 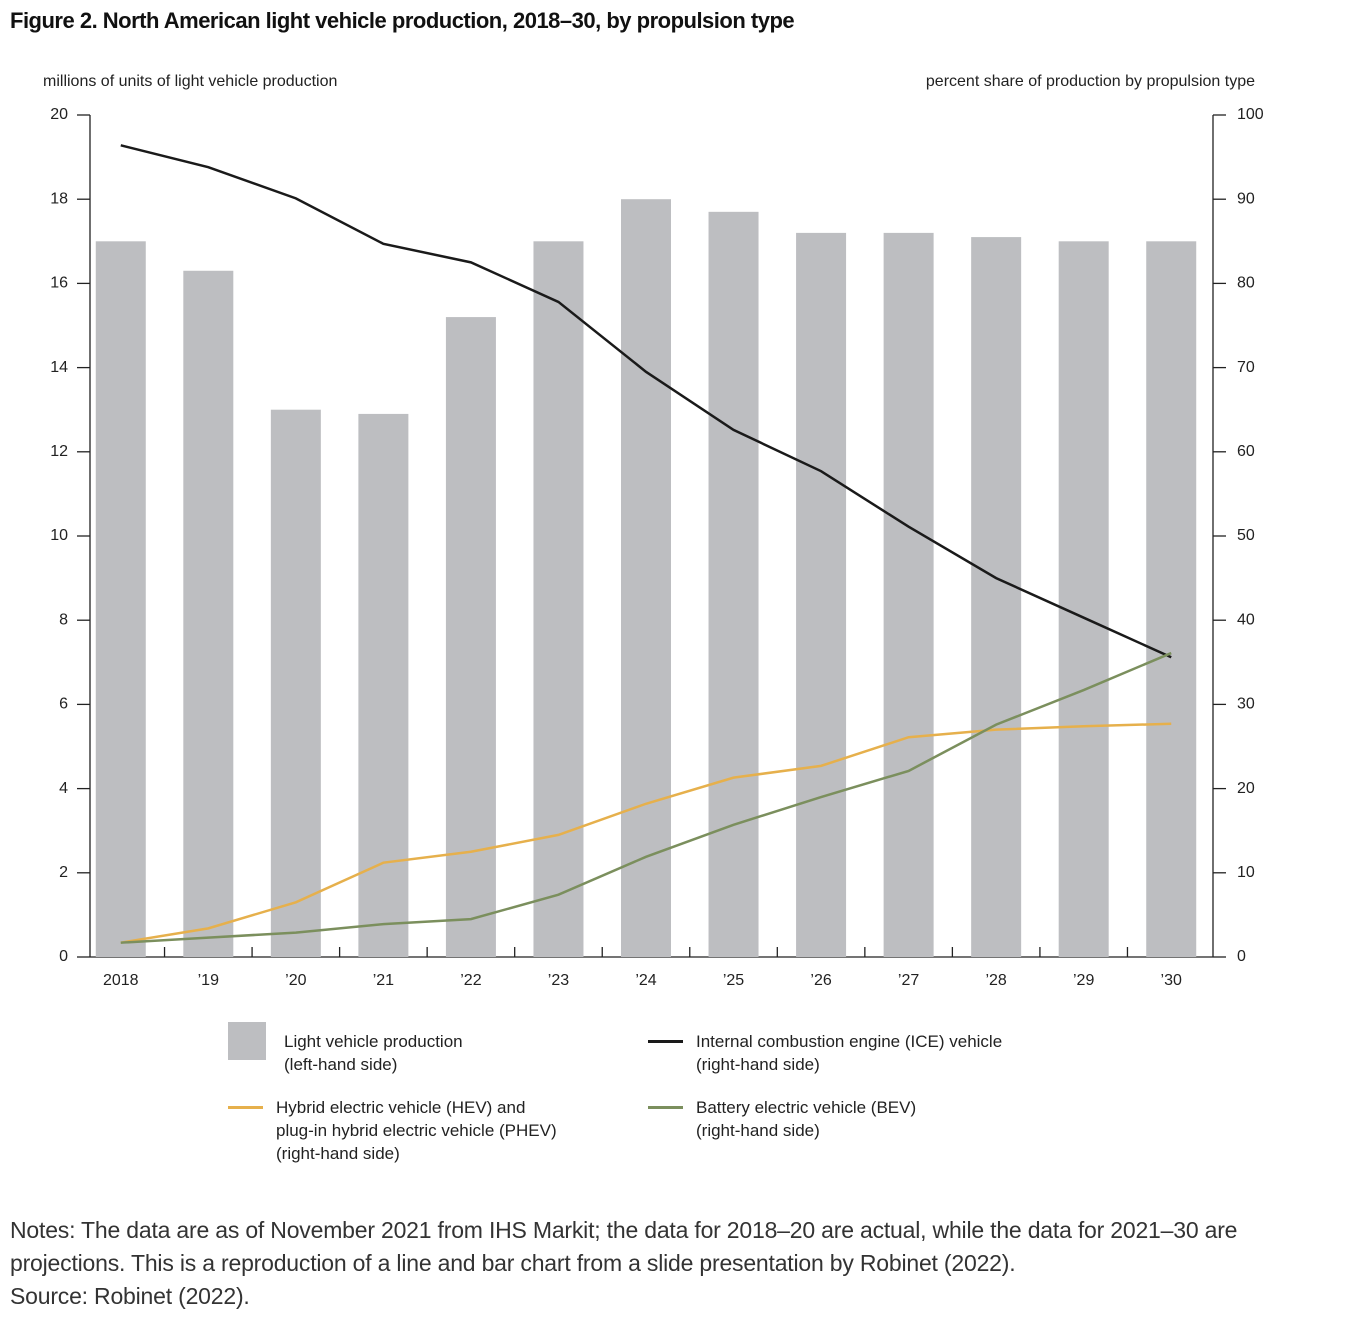 What do you see at coordinates (63, 619) in the screenshot?
I see `y-tick-label: 8` at bounding box center [63, 619].